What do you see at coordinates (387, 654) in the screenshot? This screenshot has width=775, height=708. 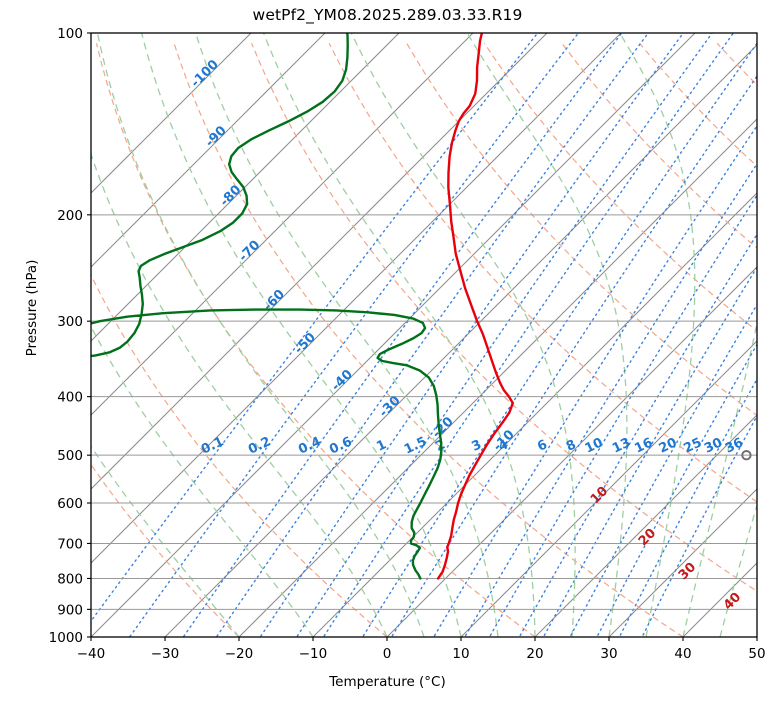 I see `svg-text: 0` at bounding box center [387, 654].